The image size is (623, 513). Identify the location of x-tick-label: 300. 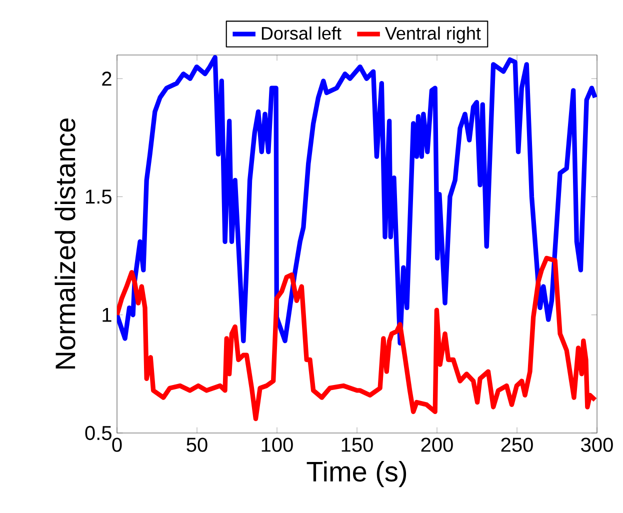
(597, 445).